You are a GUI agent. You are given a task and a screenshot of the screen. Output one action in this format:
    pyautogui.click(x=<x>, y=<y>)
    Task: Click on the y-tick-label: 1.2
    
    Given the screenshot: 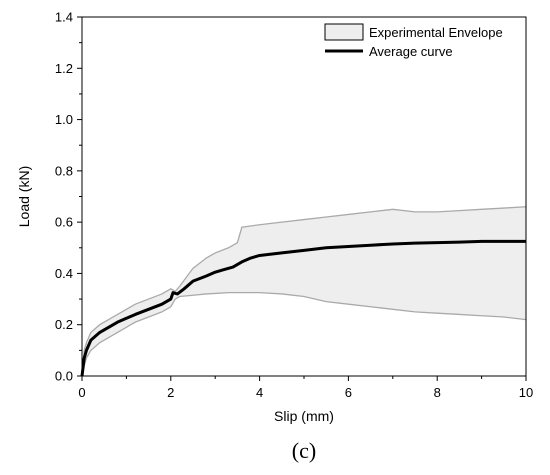 What is the action you would take?
    pyautogui.click(x=64, y=68)
    